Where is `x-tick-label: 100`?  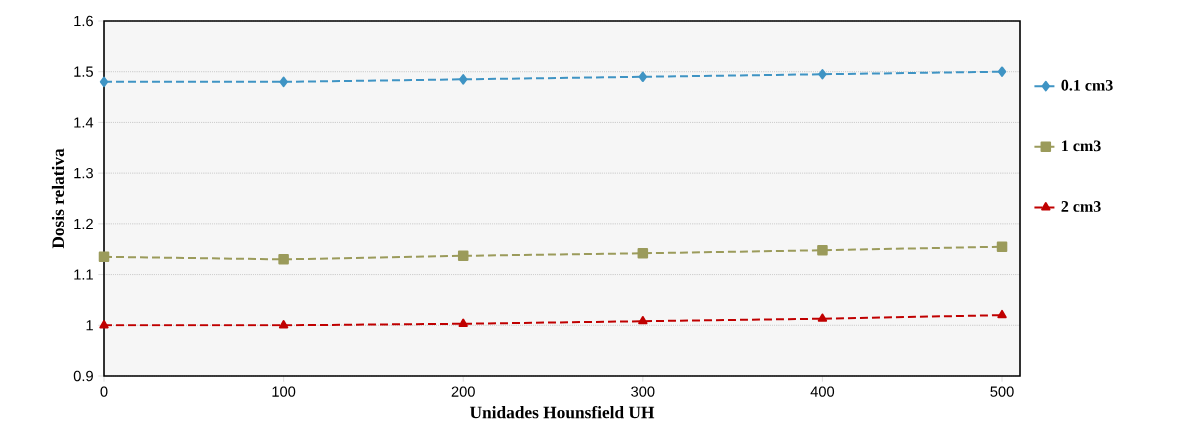 x-tick-label: 100 is located at coordinates (284, 391).